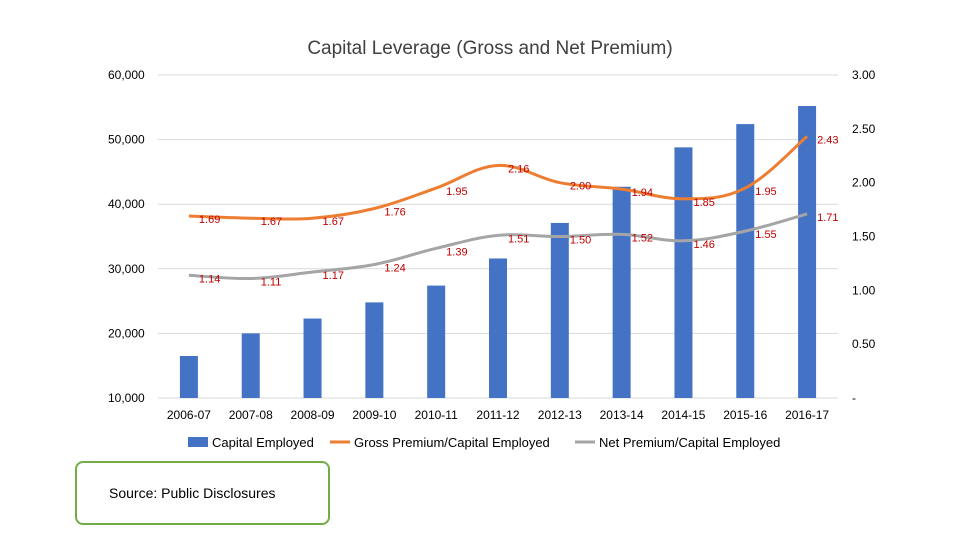  Describe the element at coordinates (580, 187) in the screenshot. I see `data-label-gross-premium: 2.00` at that location.